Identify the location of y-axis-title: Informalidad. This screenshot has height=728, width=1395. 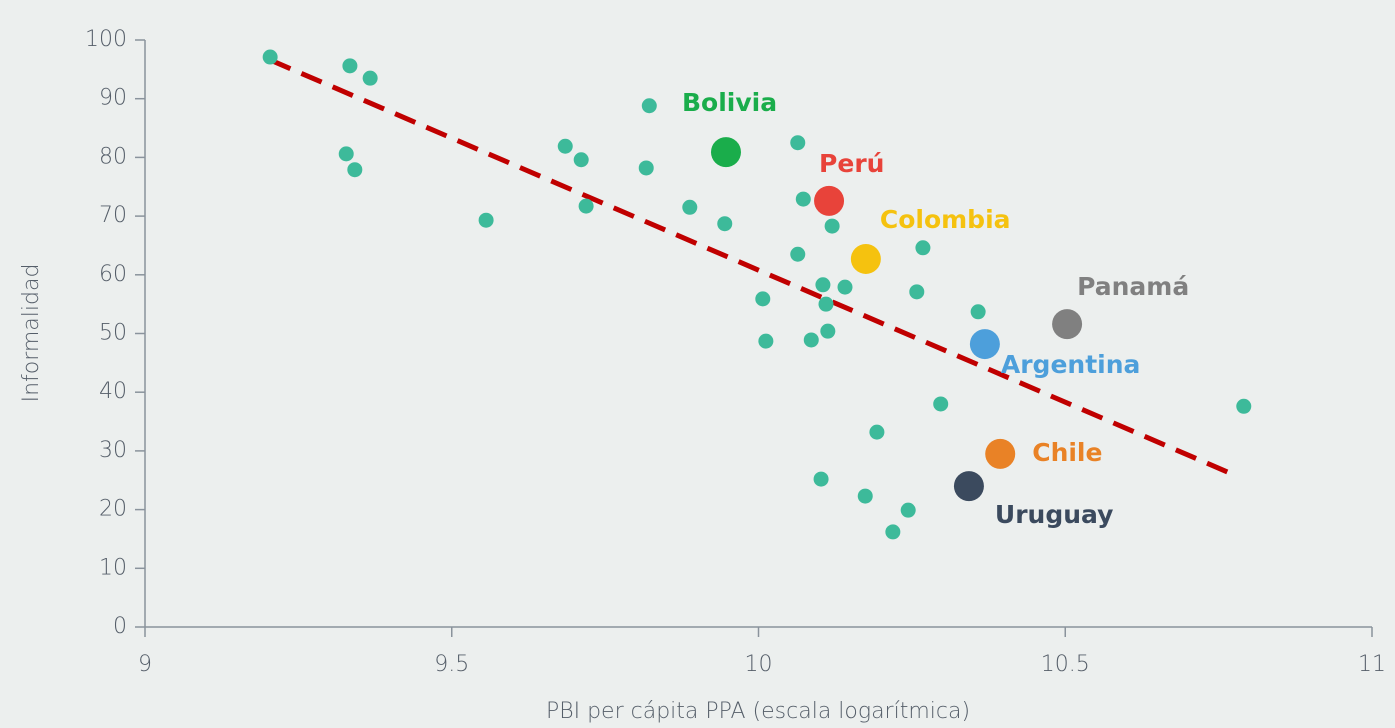
(31, 333).